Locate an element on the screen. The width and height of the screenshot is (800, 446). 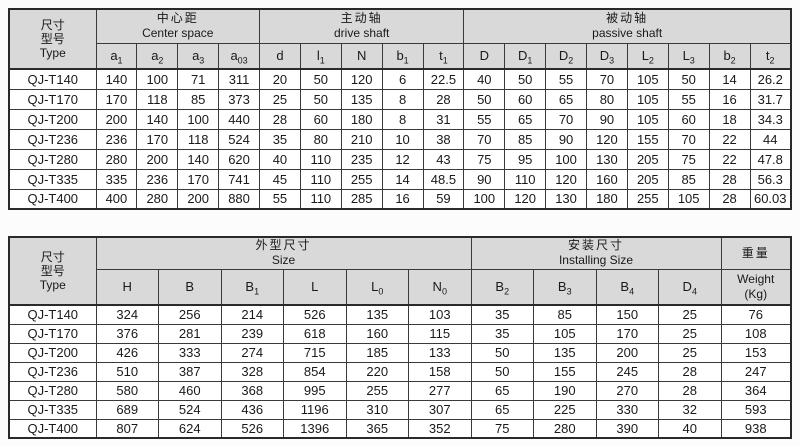
value-cell: 310 is located at coordinates (377, 409).